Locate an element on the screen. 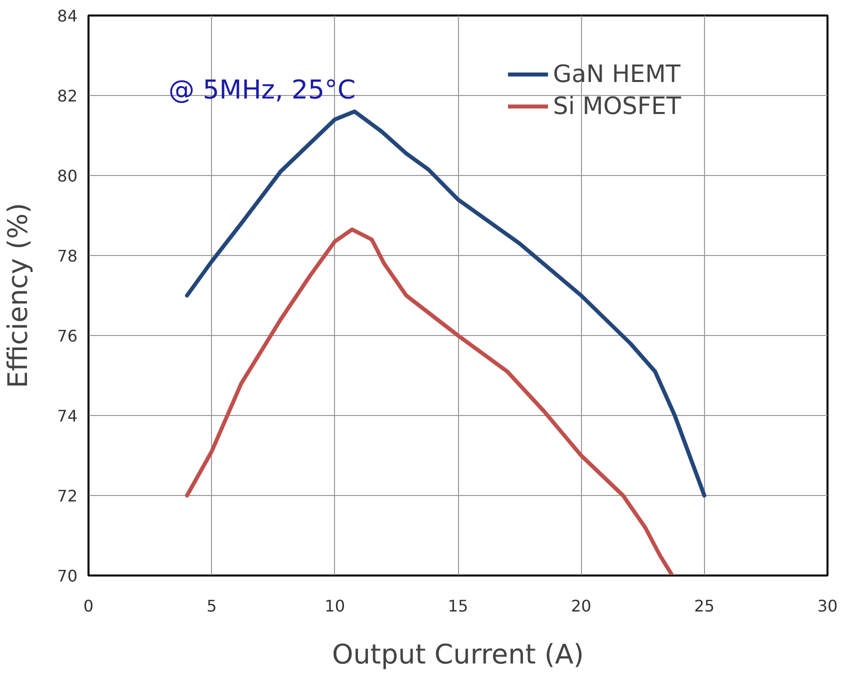 The width and height of the screenshot is (852, 673). annotation: @ 5MHz, 25°C is located at coordinates (262, 91).